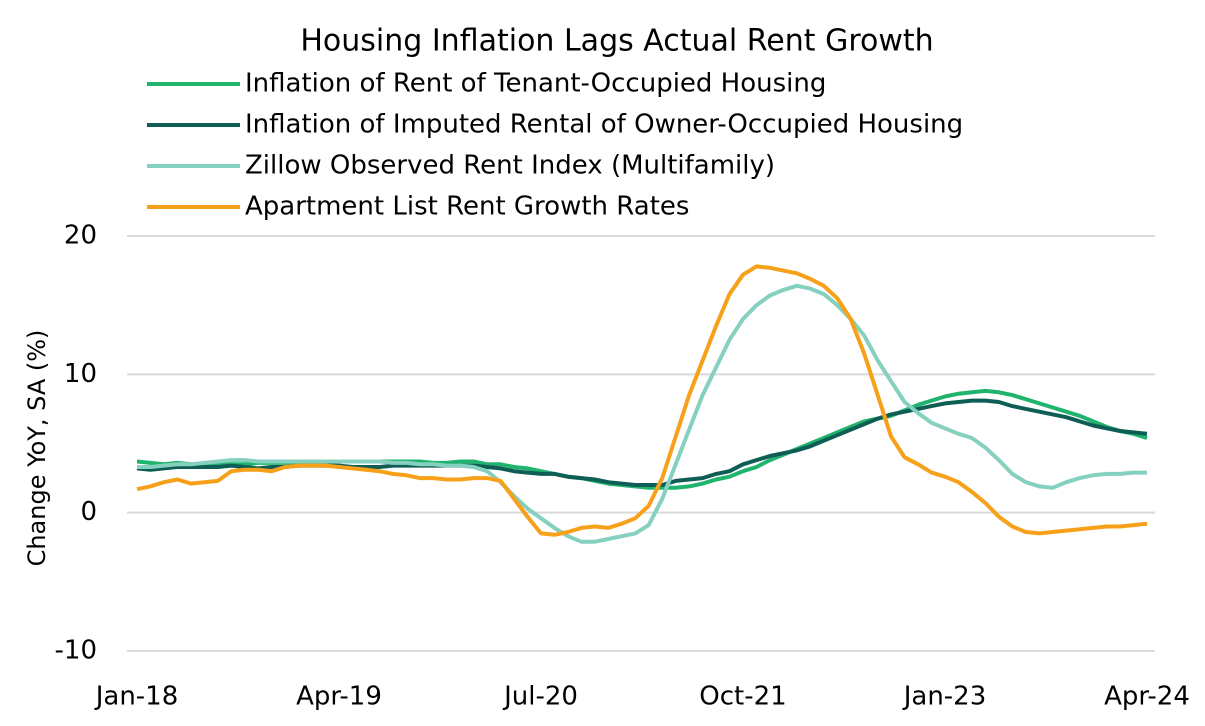 The image size is (1205, 726). What do you see at coordinates (339, 697) in the screenshot?
I see `x-tick-label: Apr-19` at bounding box center [339, 697].